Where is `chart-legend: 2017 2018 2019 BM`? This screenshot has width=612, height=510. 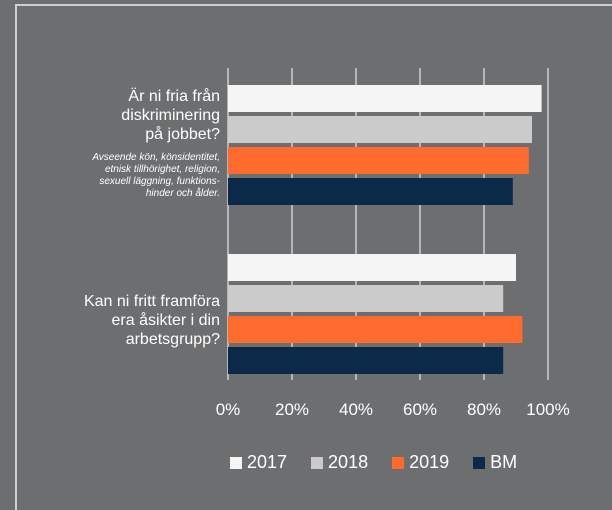
chart-legend: 2017 2018 2019 BM is located at coordinates (373, 462).